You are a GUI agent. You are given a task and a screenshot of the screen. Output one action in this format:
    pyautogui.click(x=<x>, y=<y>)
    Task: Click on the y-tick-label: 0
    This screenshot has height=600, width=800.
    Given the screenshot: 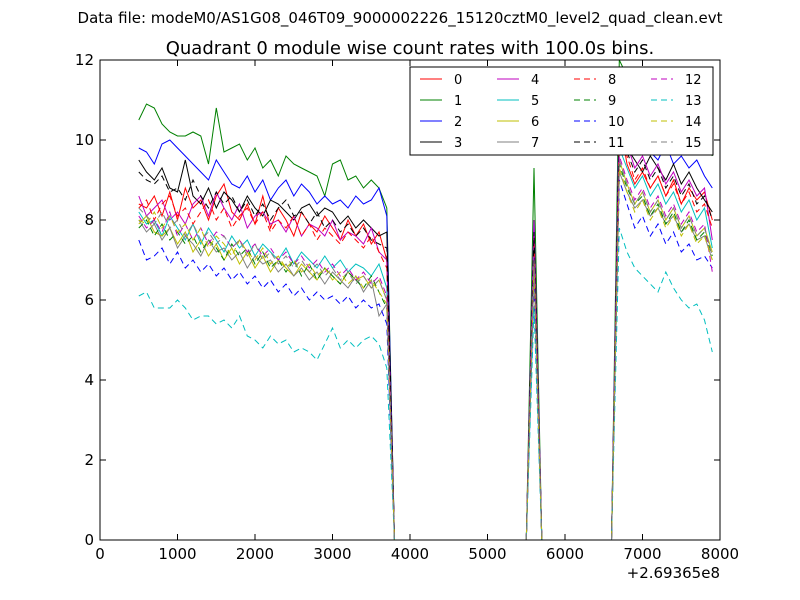 What is the action you would take?
    pyautogui.click(x=89, y=540)
    